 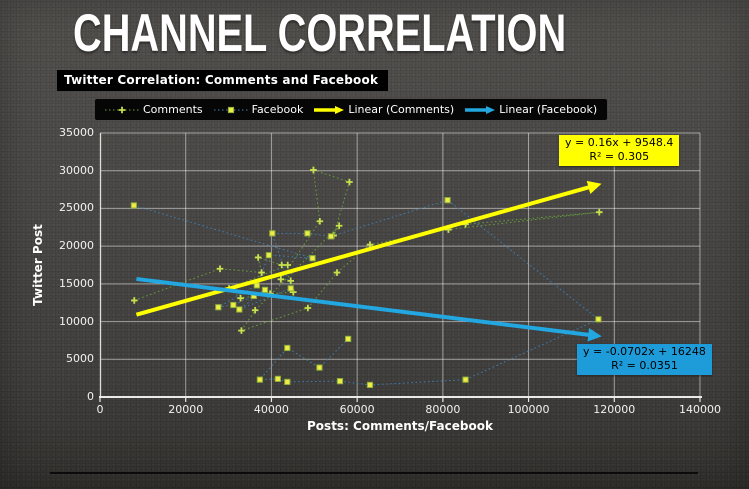 I want to click on y-axis-title: Twitter Post, so click(x=38, y=265).